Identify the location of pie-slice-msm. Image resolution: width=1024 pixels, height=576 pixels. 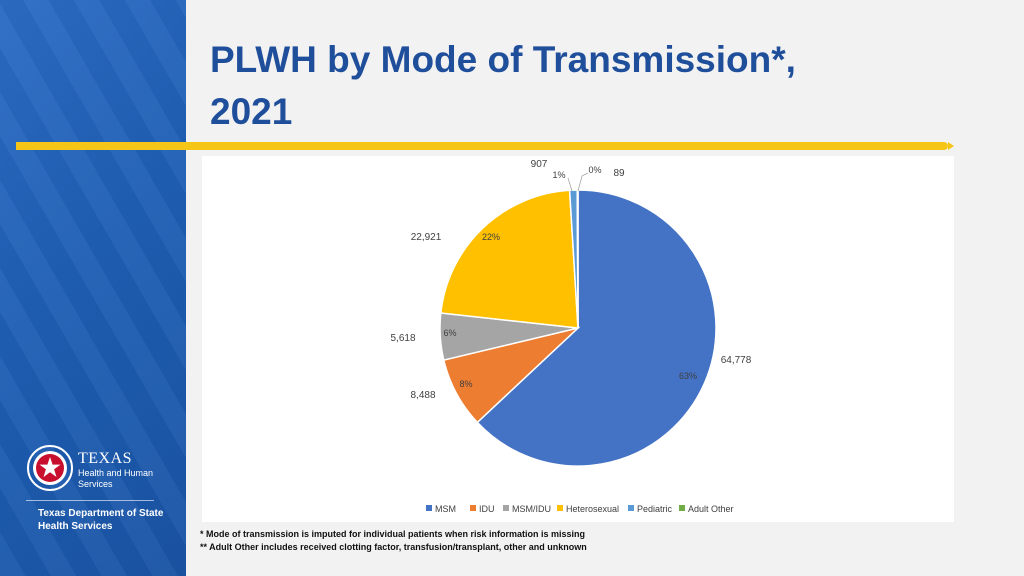
(596, 328).